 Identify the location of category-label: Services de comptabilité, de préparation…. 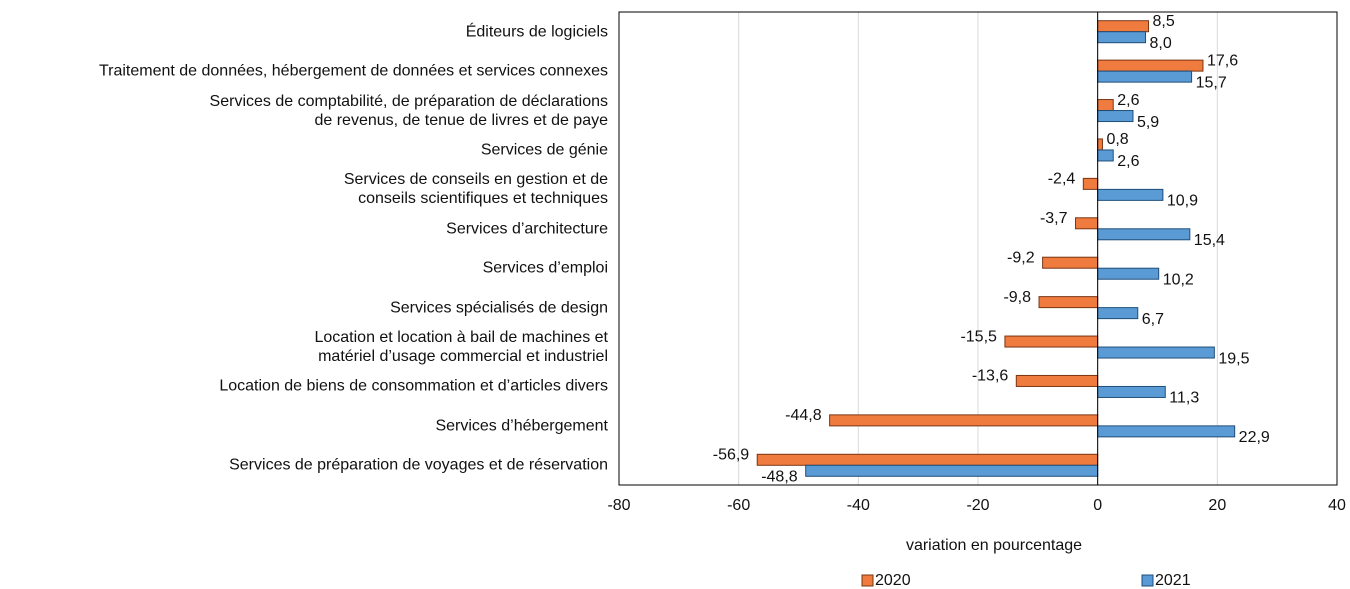
(408, 110).